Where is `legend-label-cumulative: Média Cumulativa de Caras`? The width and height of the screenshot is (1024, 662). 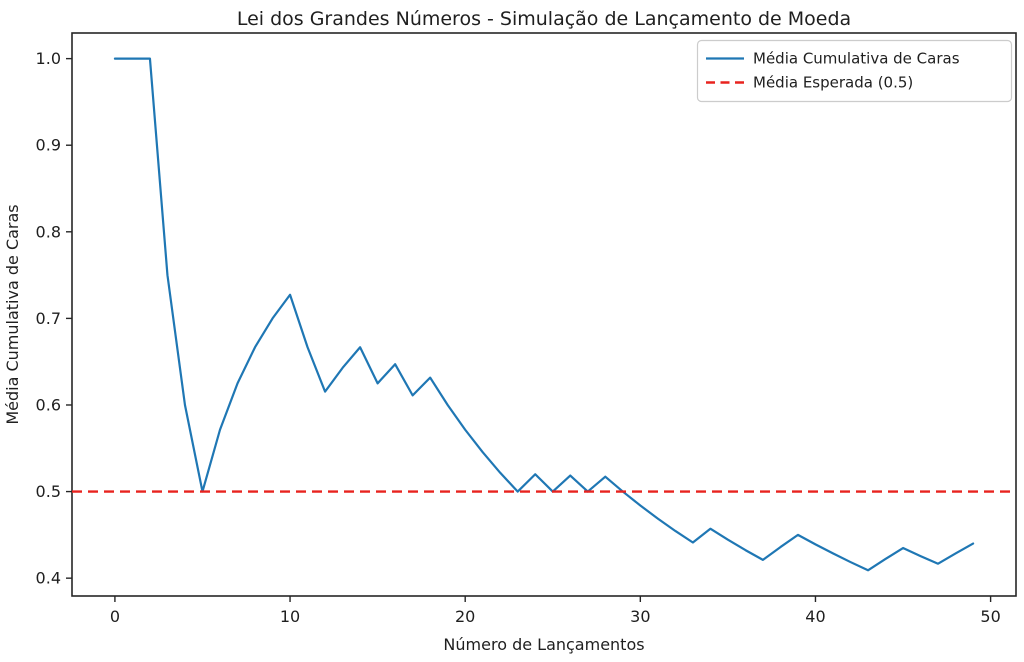
legend-label-cumulative: Média Cumulativa de Caras is located at coordinates (856, 59).